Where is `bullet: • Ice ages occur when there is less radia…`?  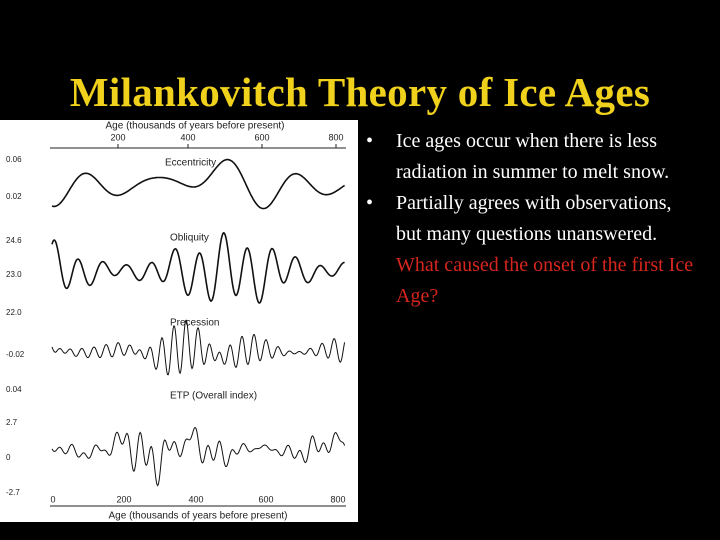 bullet: • Ice ages occur when there is less radia… is located at coordinates (531, 157).